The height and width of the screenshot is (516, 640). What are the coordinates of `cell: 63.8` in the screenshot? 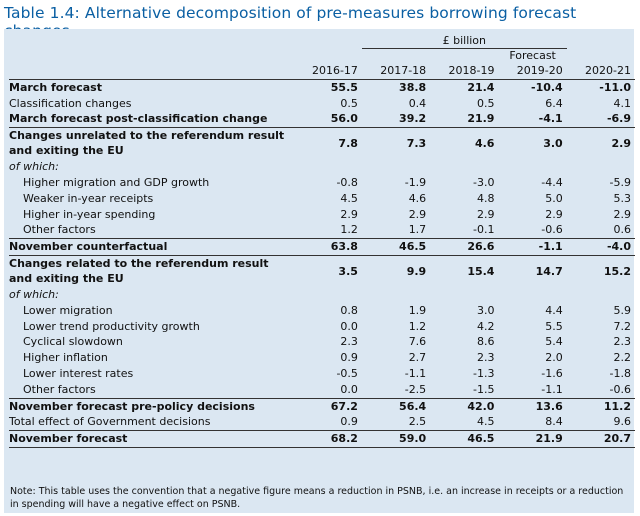 It's located at (327, 247).